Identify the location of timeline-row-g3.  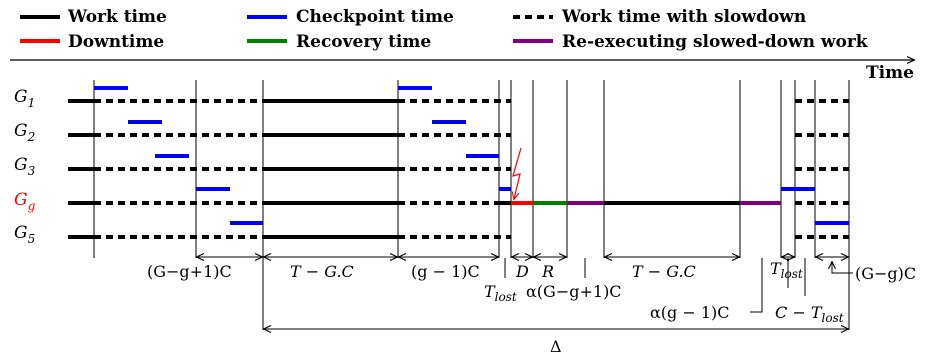
(458, 162).